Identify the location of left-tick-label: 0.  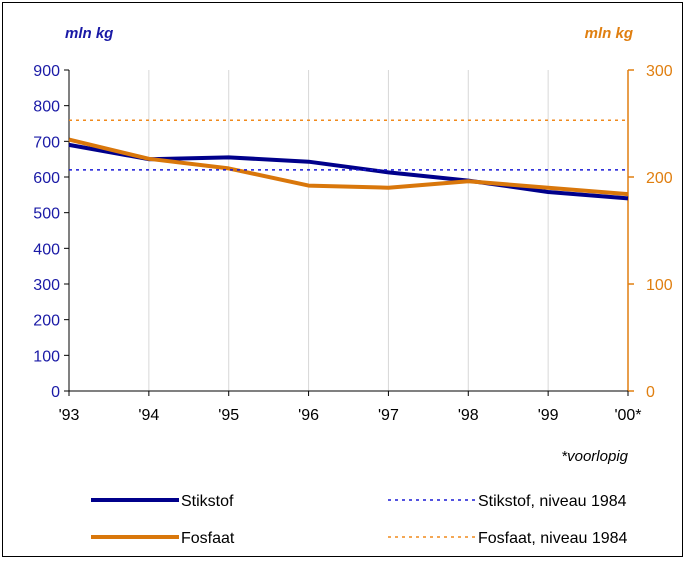
(55, 392).